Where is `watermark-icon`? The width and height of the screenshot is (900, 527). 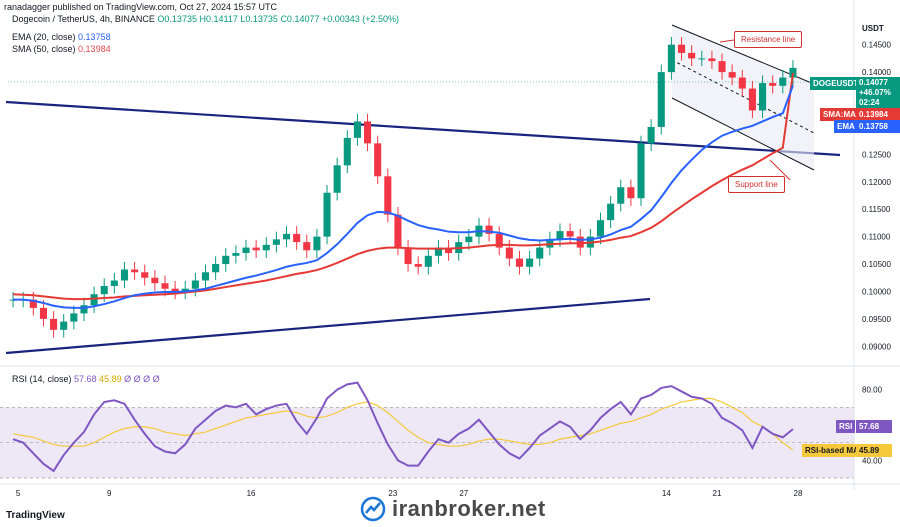
watermark-icon is located at coordinates (373, 509).